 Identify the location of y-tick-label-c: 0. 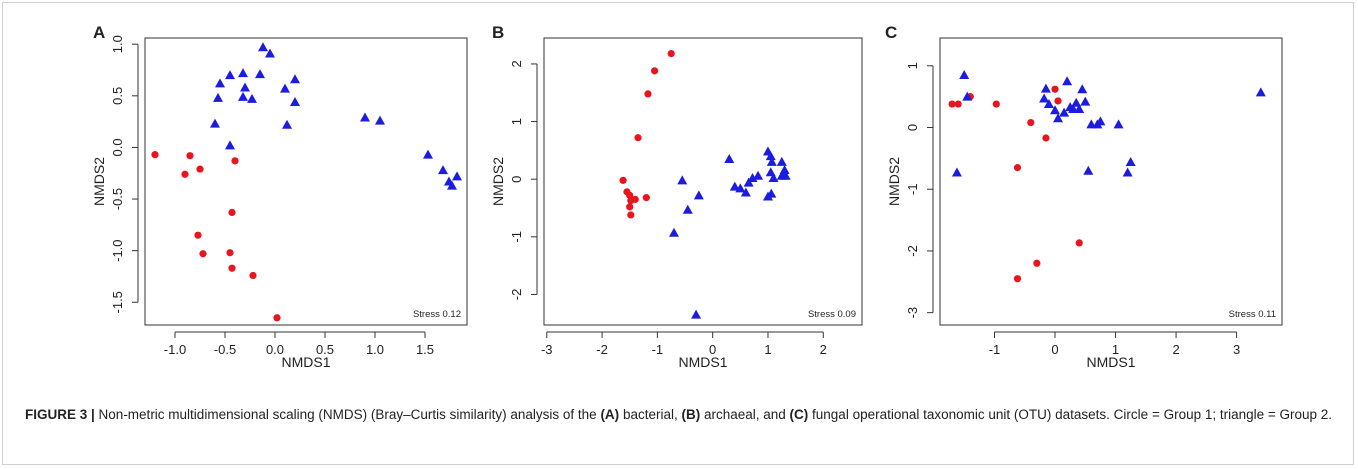
(912, 127).